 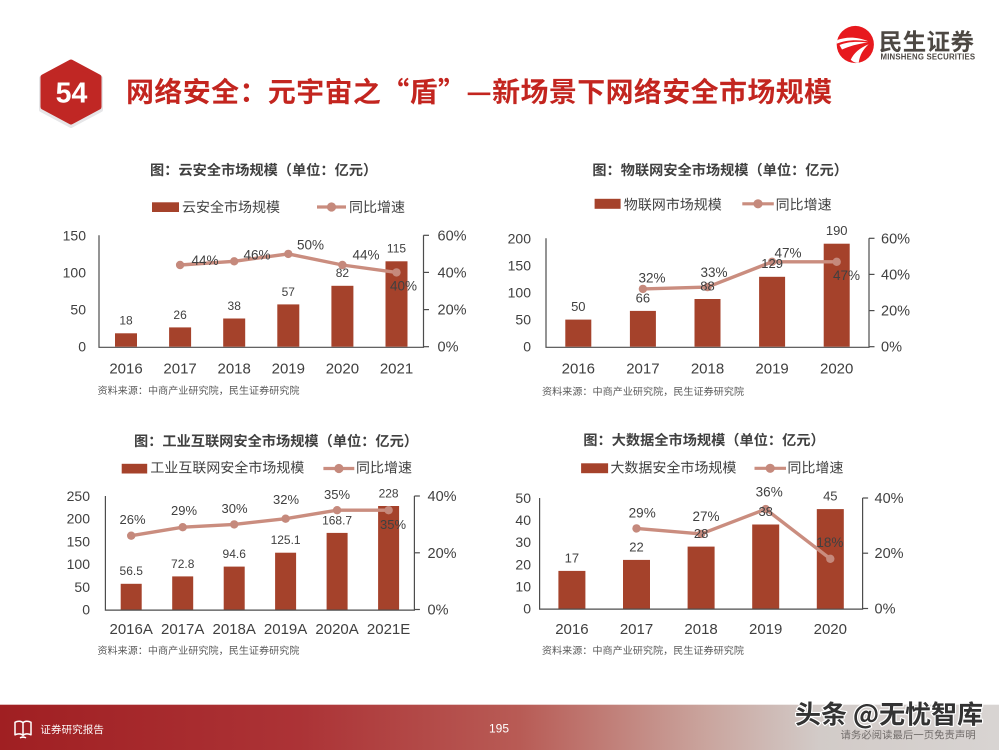 I want to click on svg-text: 190, so click(x=837, y=230).